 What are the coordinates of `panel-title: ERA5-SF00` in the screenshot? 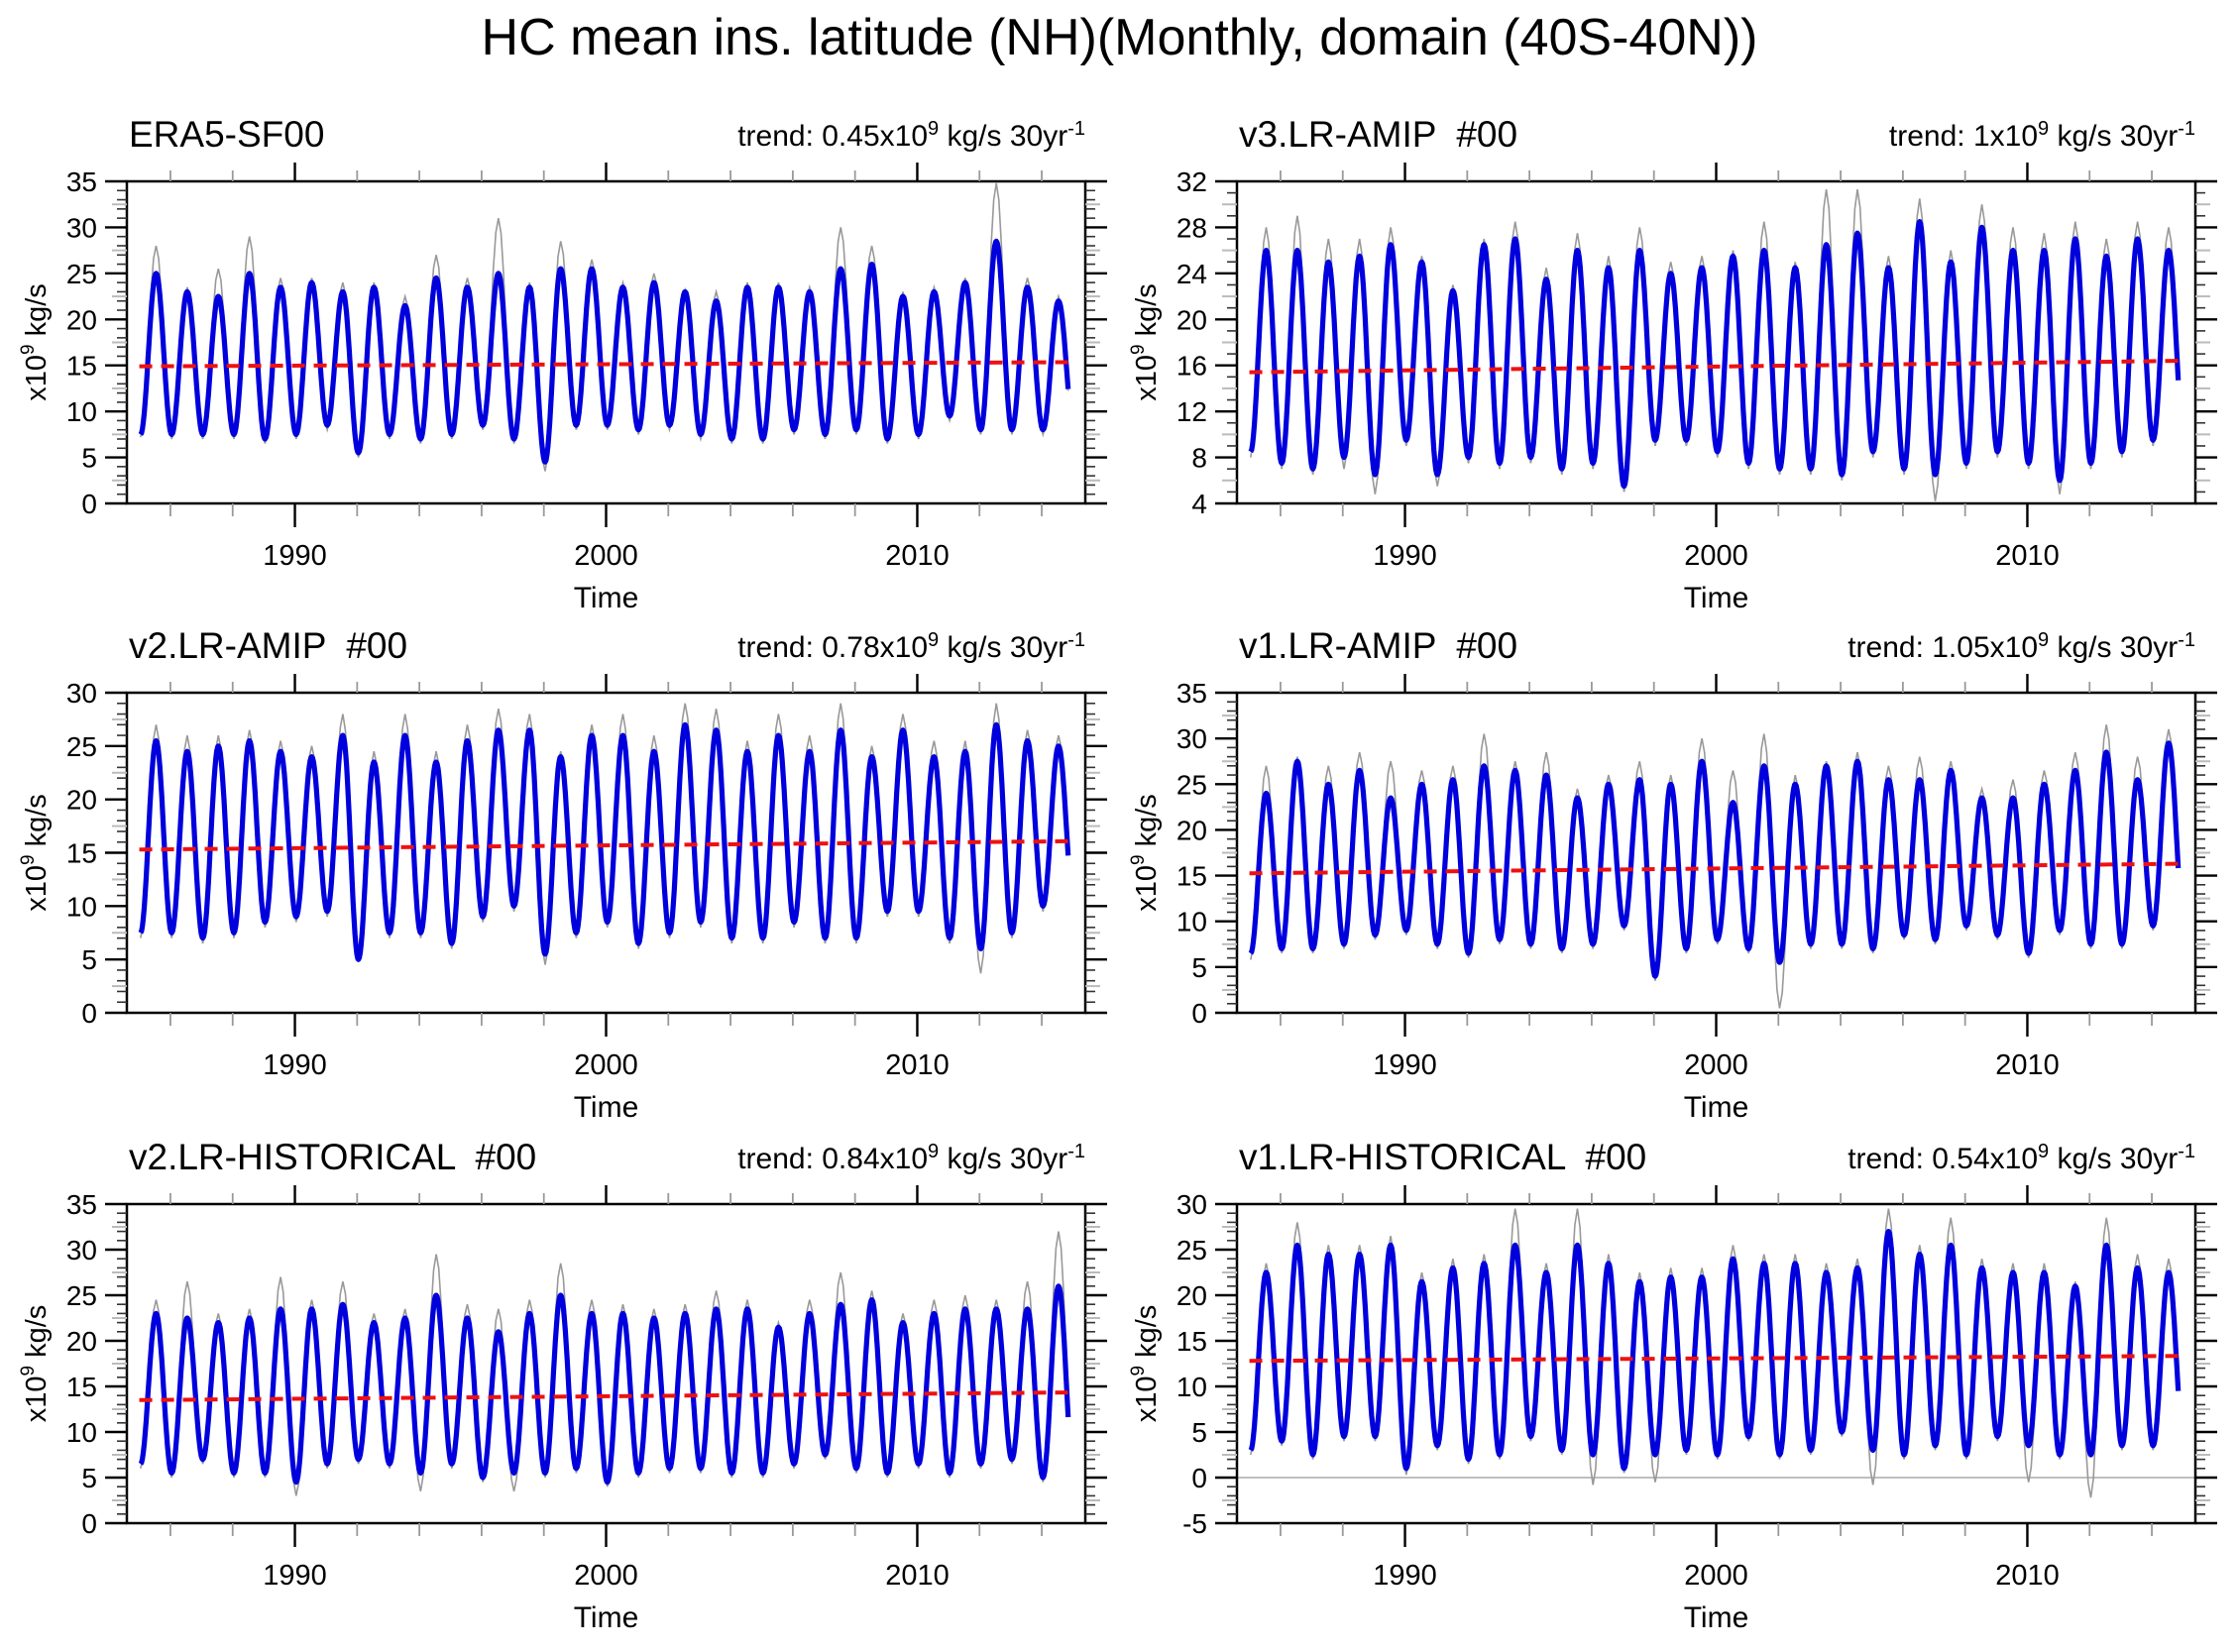 It's located at (227, 134).